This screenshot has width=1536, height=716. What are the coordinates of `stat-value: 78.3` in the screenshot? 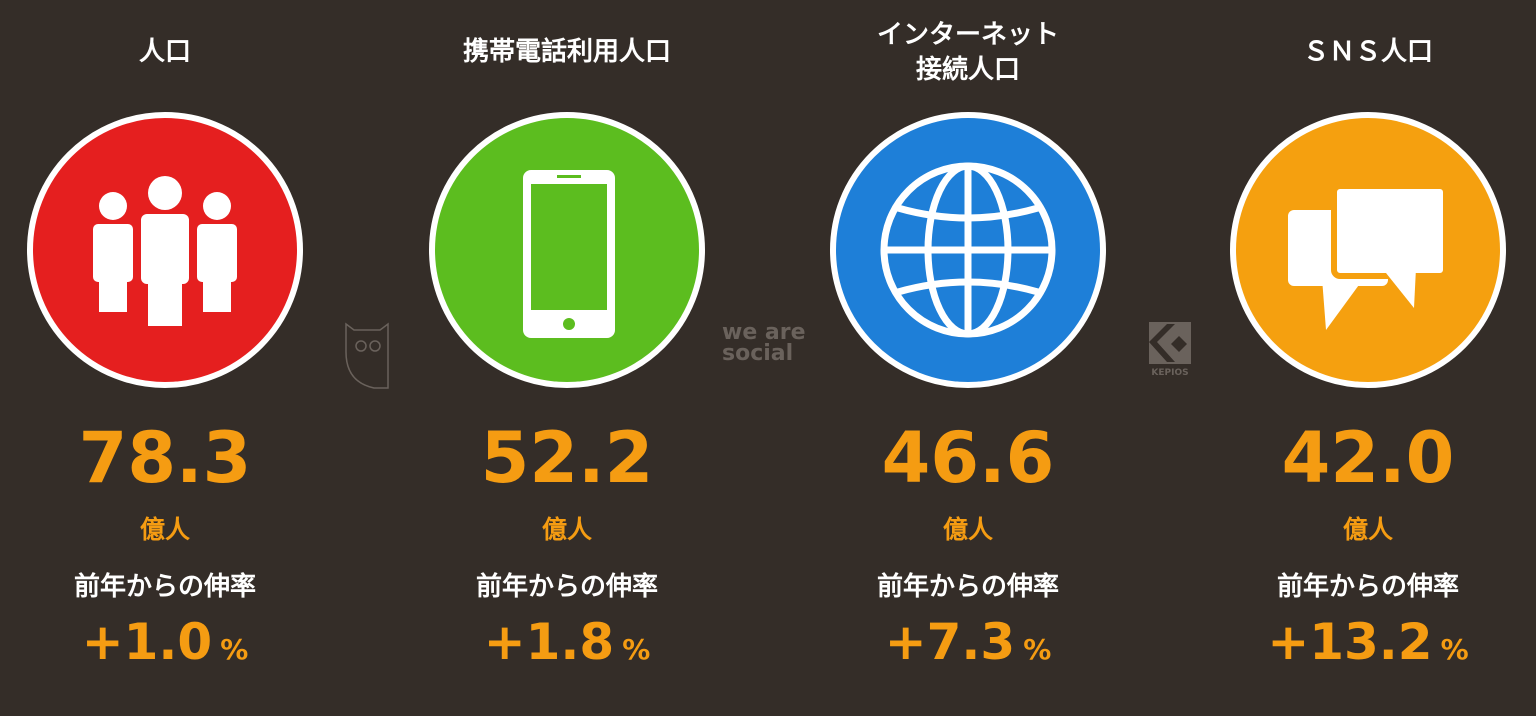 It's located at (165, 458).